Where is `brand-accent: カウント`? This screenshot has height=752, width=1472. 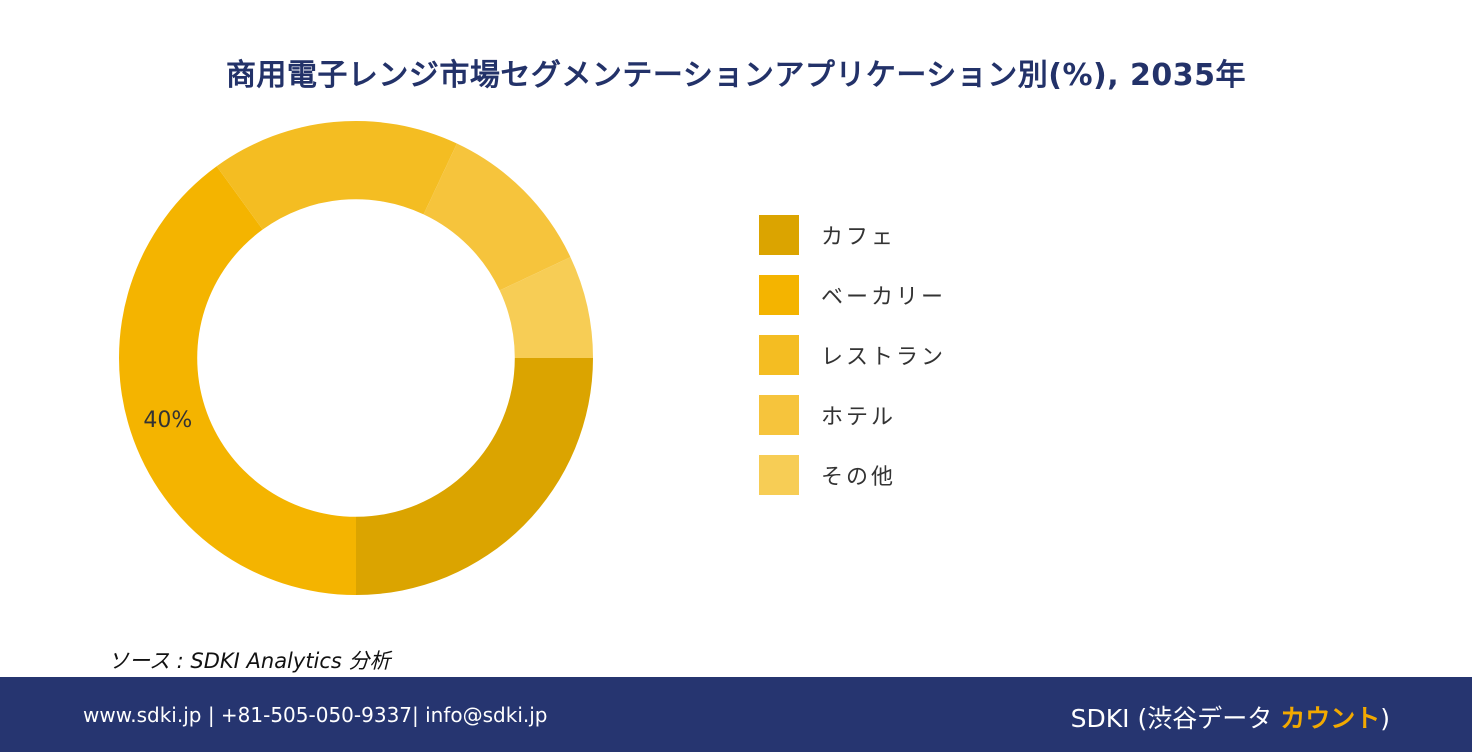 brand-accent: カウント is located at coordinates (1330, 718).